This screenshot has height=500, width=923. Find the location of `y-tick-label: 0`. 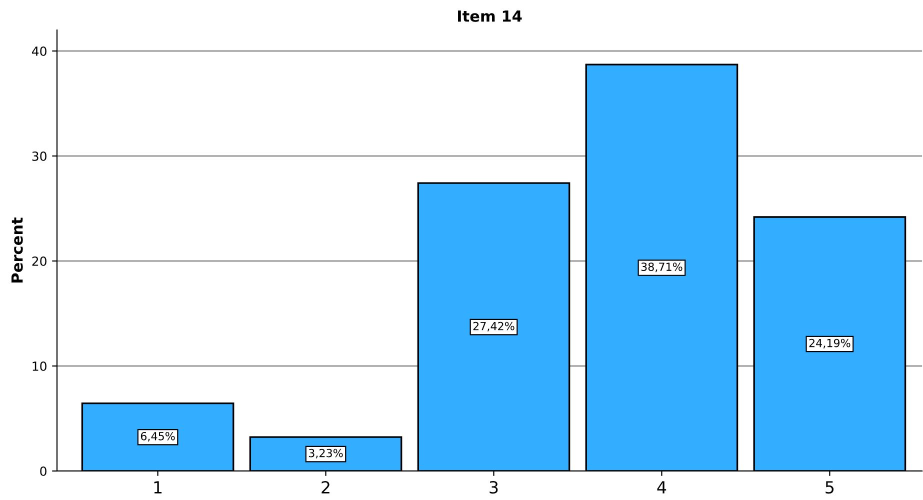

y-tick-label: 0 is located at coordinates (43, 471).